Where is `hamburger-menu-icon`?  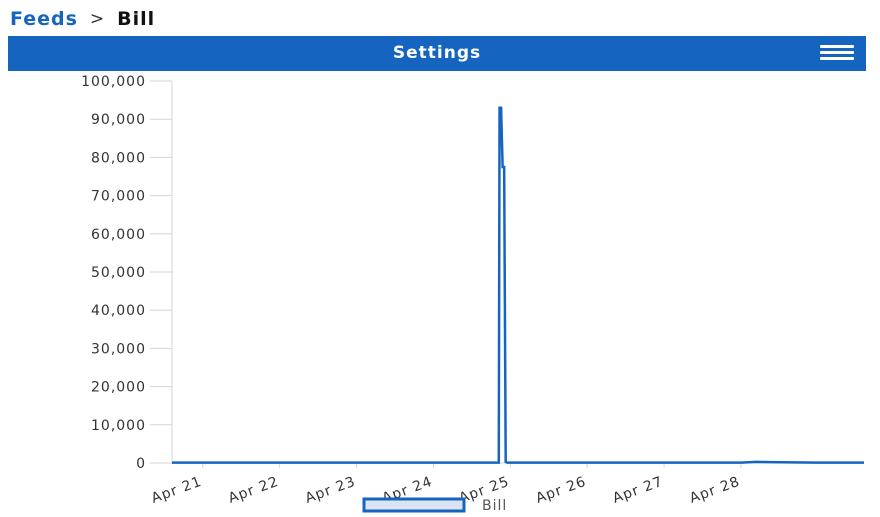
hamburger-menu-icon is located at coordinates (837, 54).